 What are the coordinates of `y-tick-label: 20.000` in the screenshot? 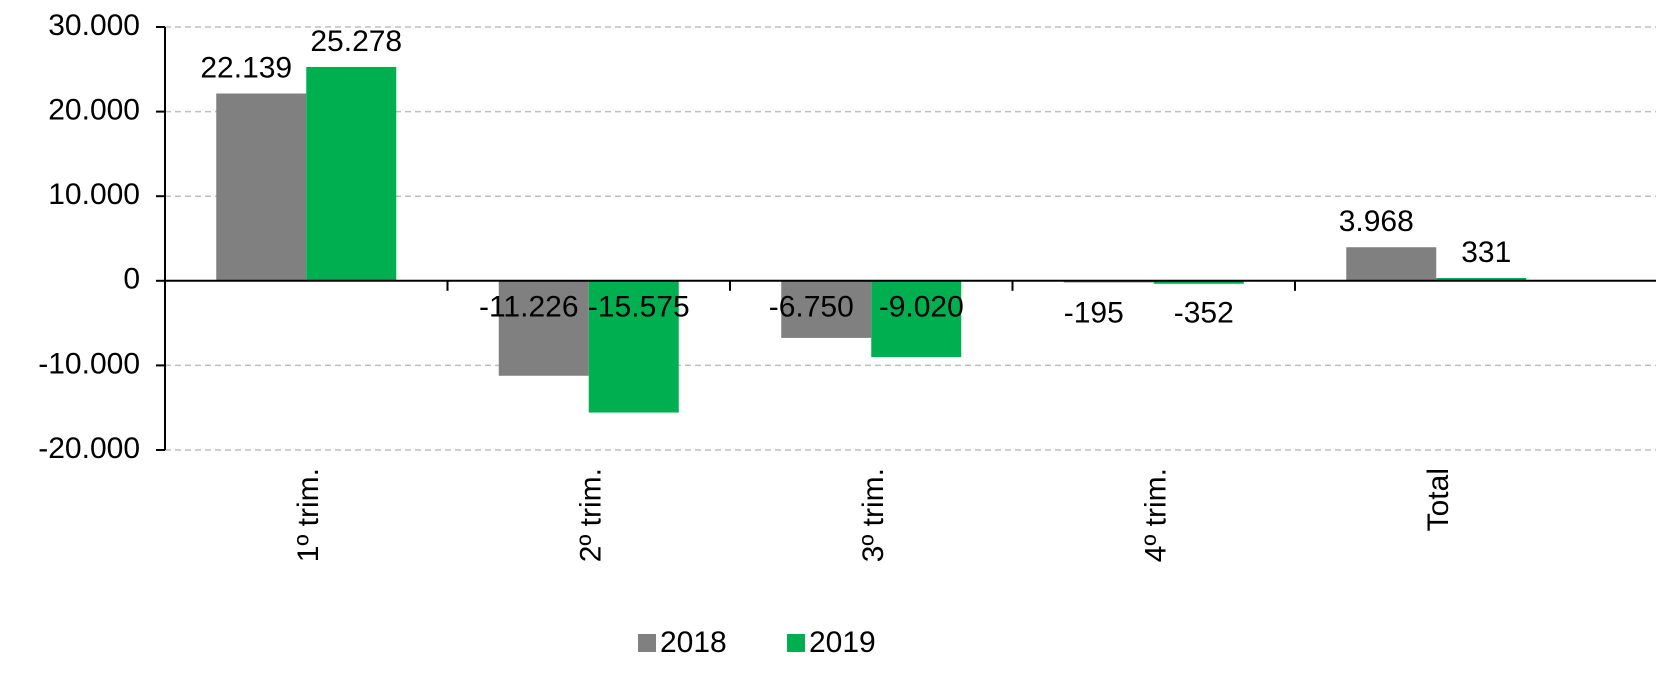 It's located at (94, 110).